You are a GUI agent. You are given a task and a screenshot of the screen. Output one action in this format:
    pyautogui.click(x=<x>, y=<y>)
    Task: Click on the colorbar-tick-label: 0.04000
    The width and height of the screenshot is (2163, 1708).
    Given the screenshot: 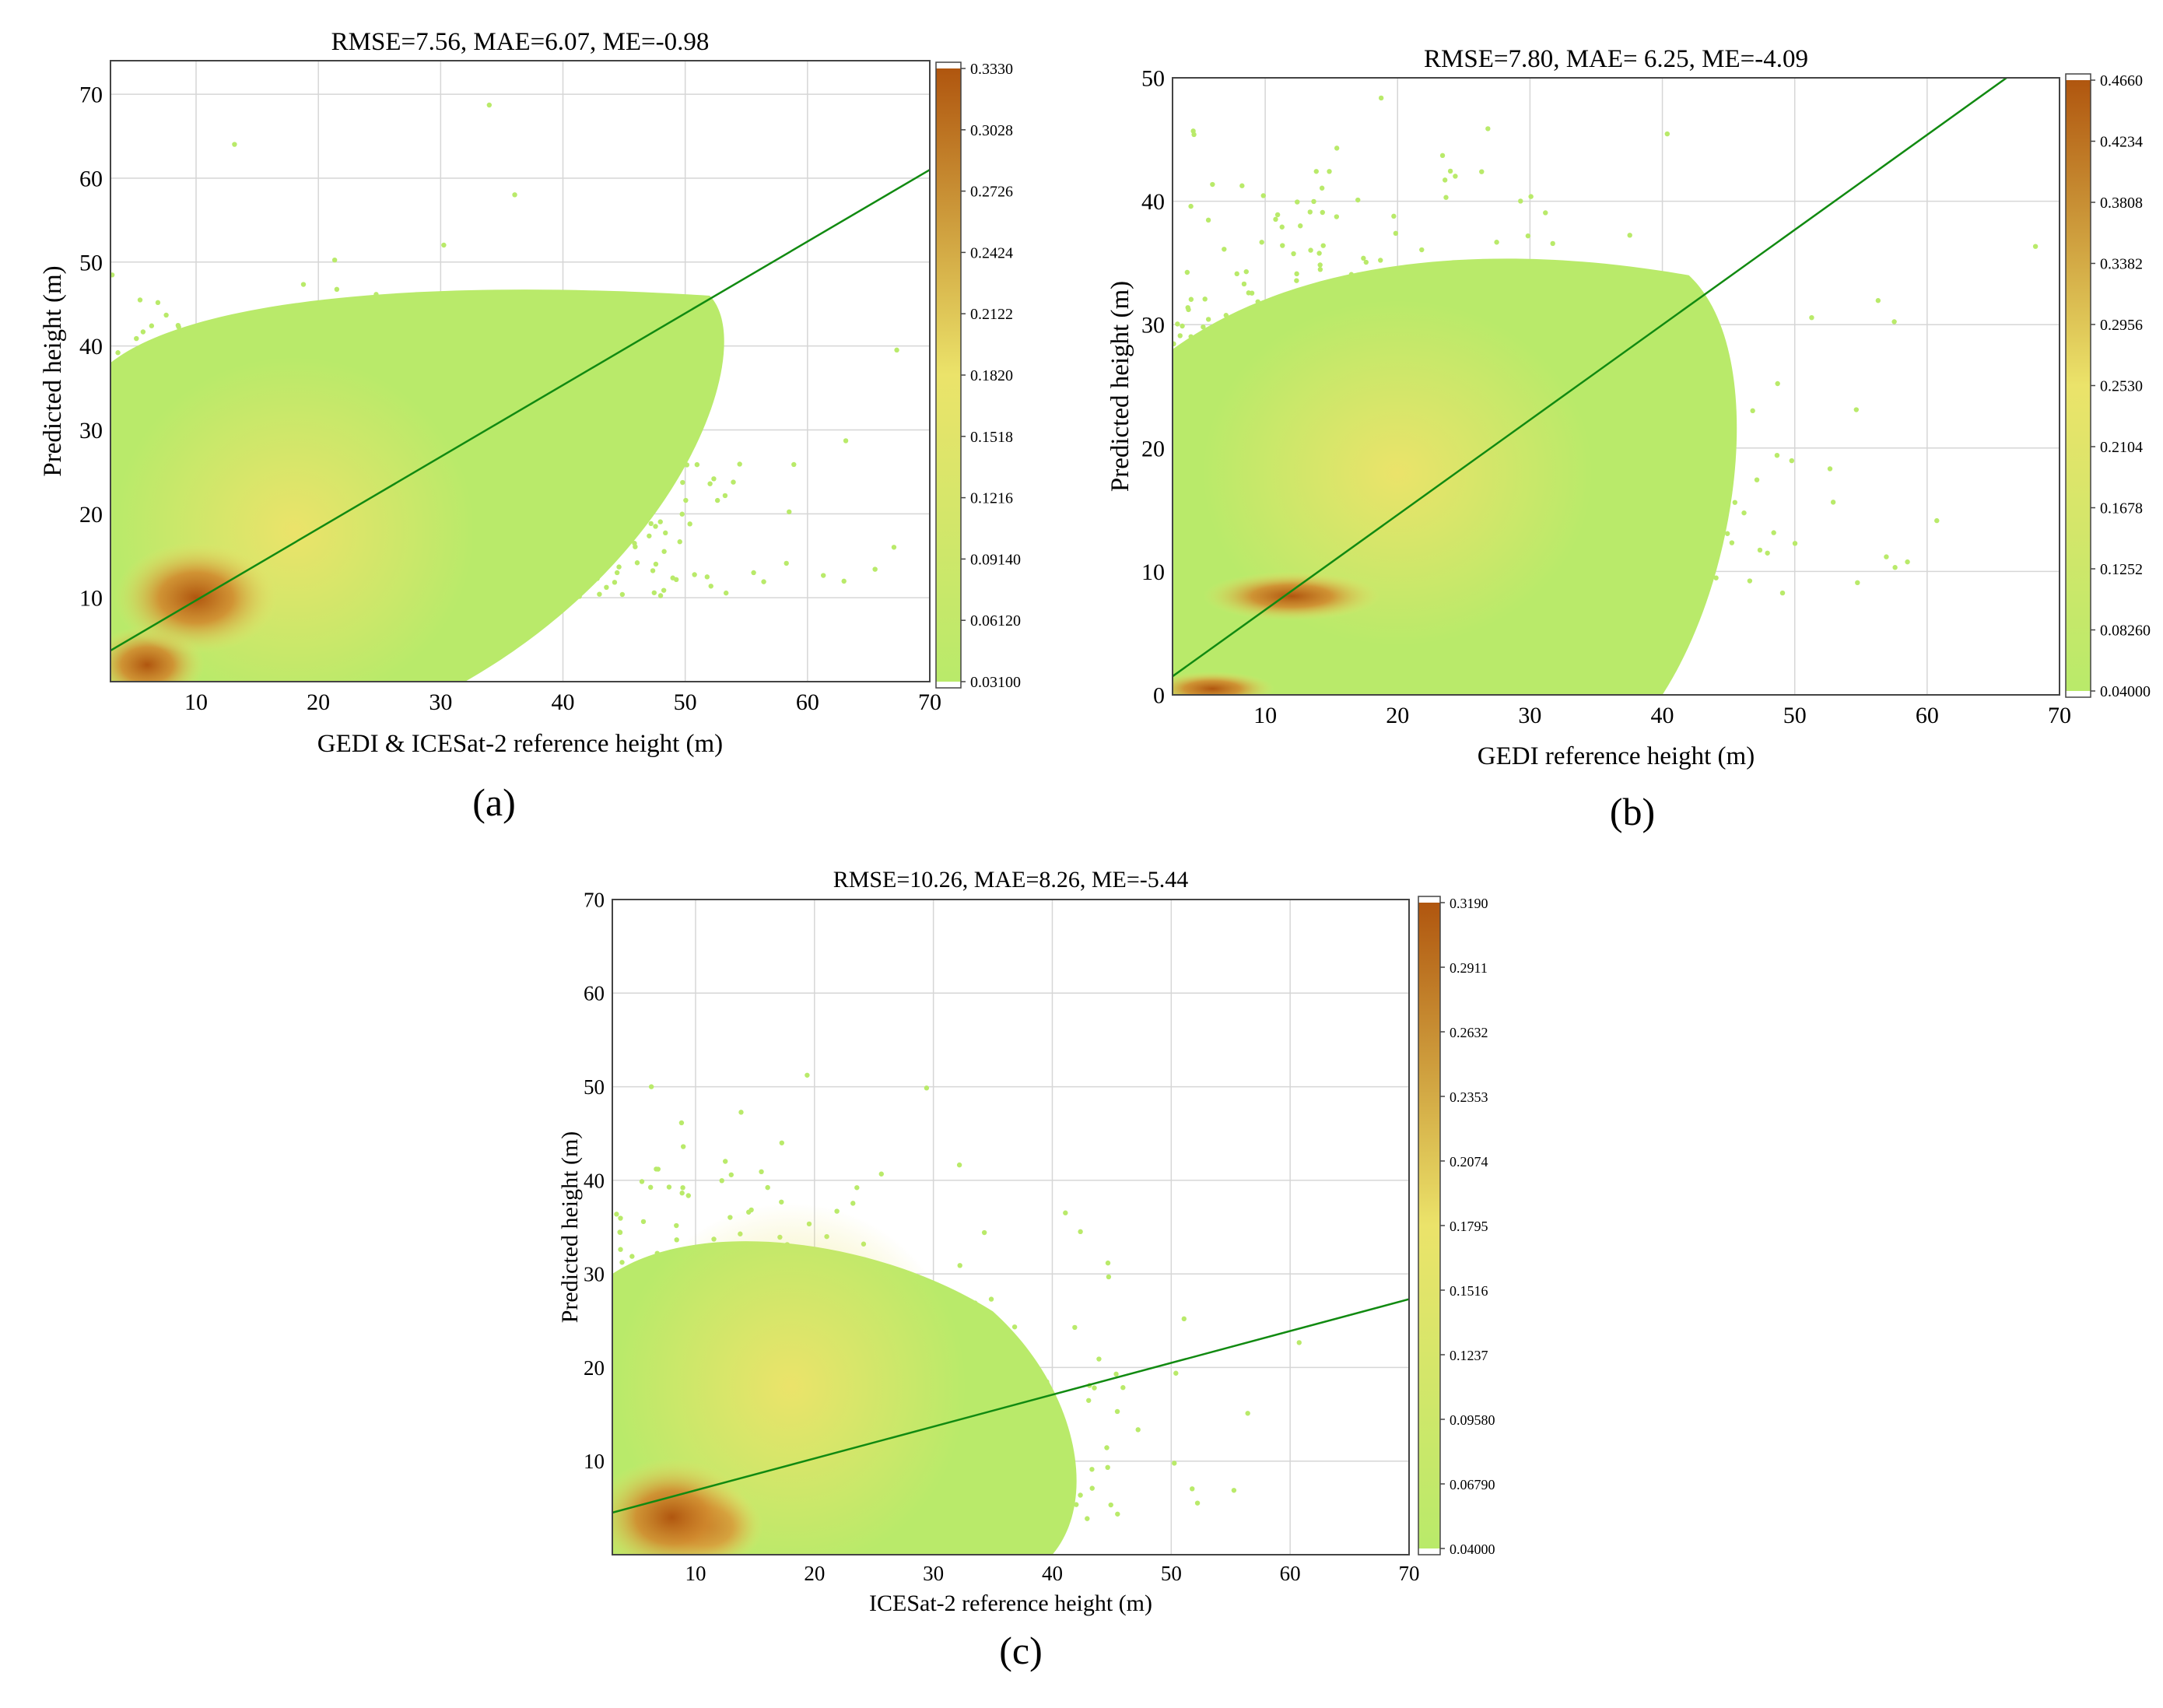 What is the action you would take?
    pyautogui.click(x=1472, y=1549)
    